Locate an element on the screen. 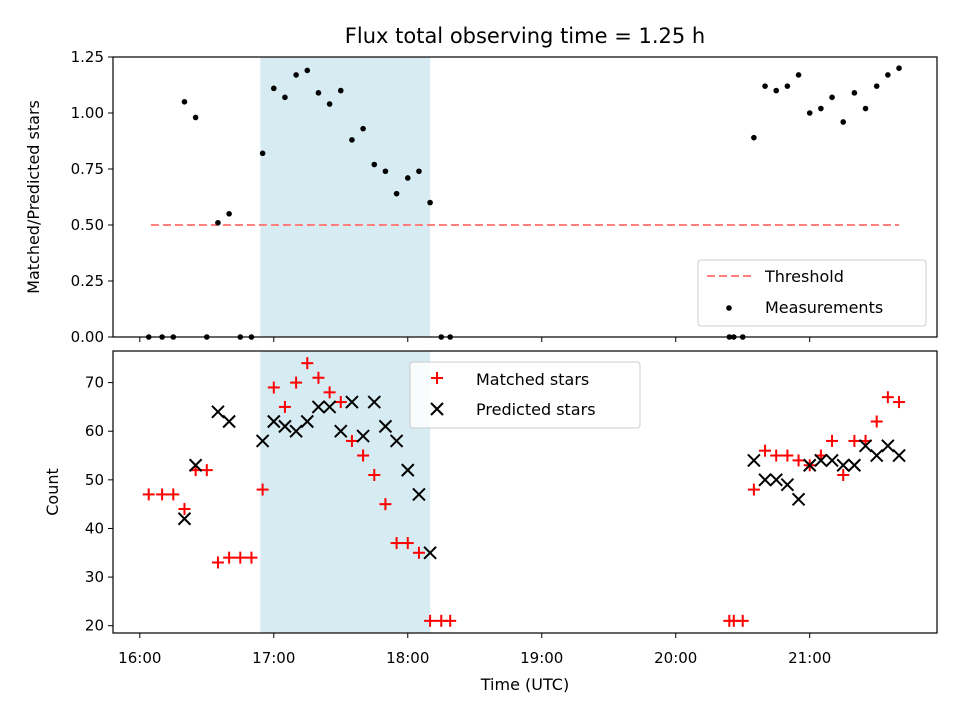 This screenshot has height=720, width=960. legend-threshold-label: Threshold is located at coordinates (804, 276).